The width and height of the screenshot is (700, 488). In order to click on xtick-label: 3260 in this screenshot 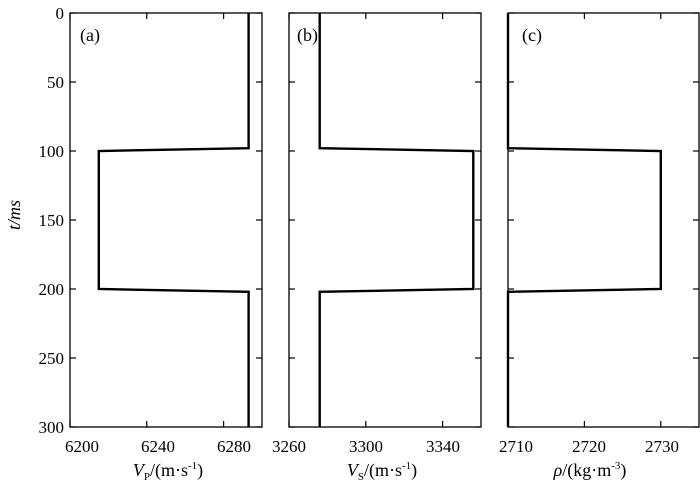, I will do `click(289, 446)`.